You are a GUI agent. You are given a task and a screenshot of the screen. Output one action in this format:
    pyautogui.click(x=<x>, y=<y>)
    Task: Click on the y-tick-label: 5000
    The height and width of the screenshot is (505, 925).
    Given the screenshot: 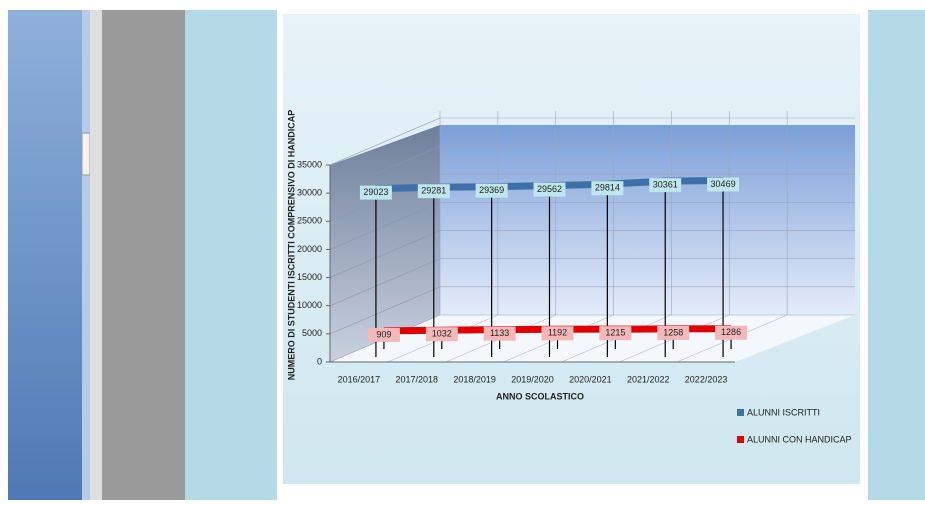 What is the action you would take?
    pyautogui.click(x=312, y=333)
    